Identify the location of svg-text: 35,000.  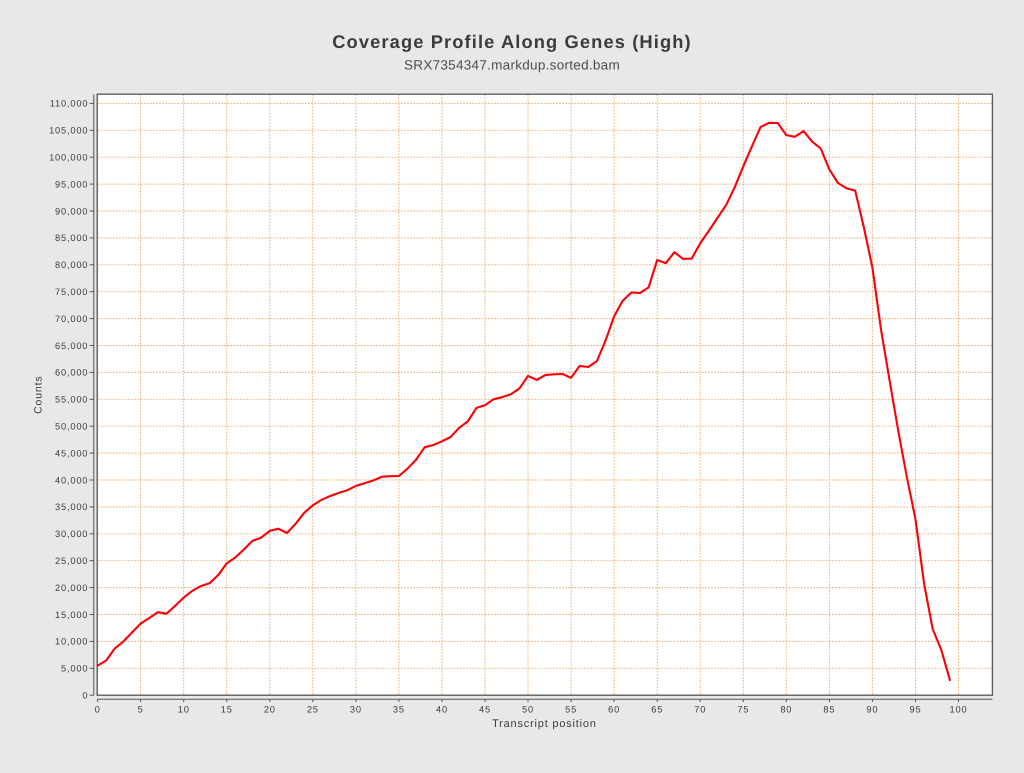
(71, 507).